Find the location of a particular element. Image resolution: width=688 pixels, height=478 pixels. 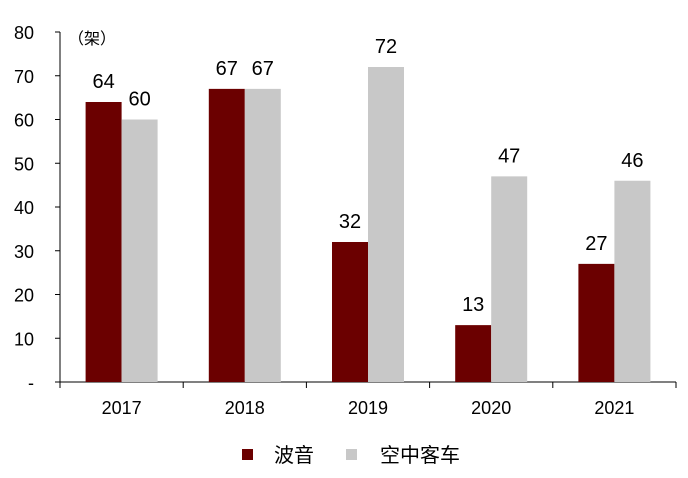

data-label: 46 is located at coordinates (632, 161).